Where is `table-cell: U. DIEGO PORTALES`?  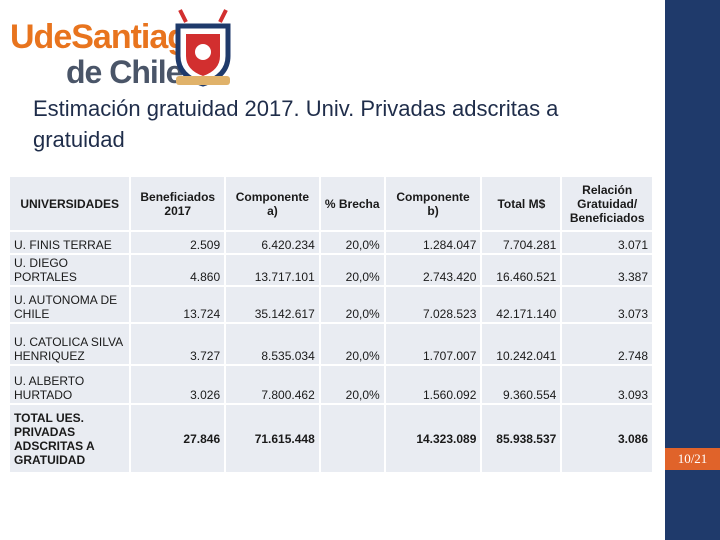 table-cell: U. DIEGO PORTALES is located at coordinates (69, 270).